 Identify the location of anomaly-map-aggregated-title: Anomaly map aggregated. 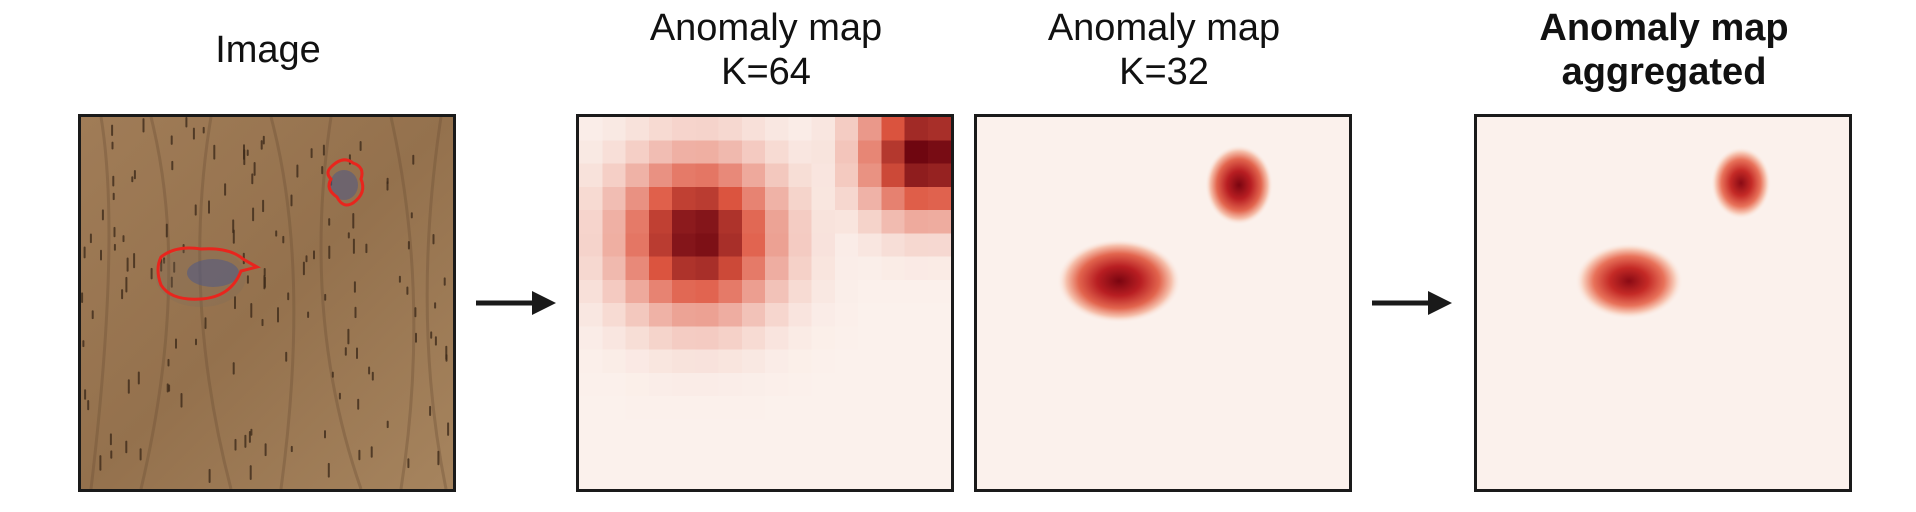
(1664, 50).